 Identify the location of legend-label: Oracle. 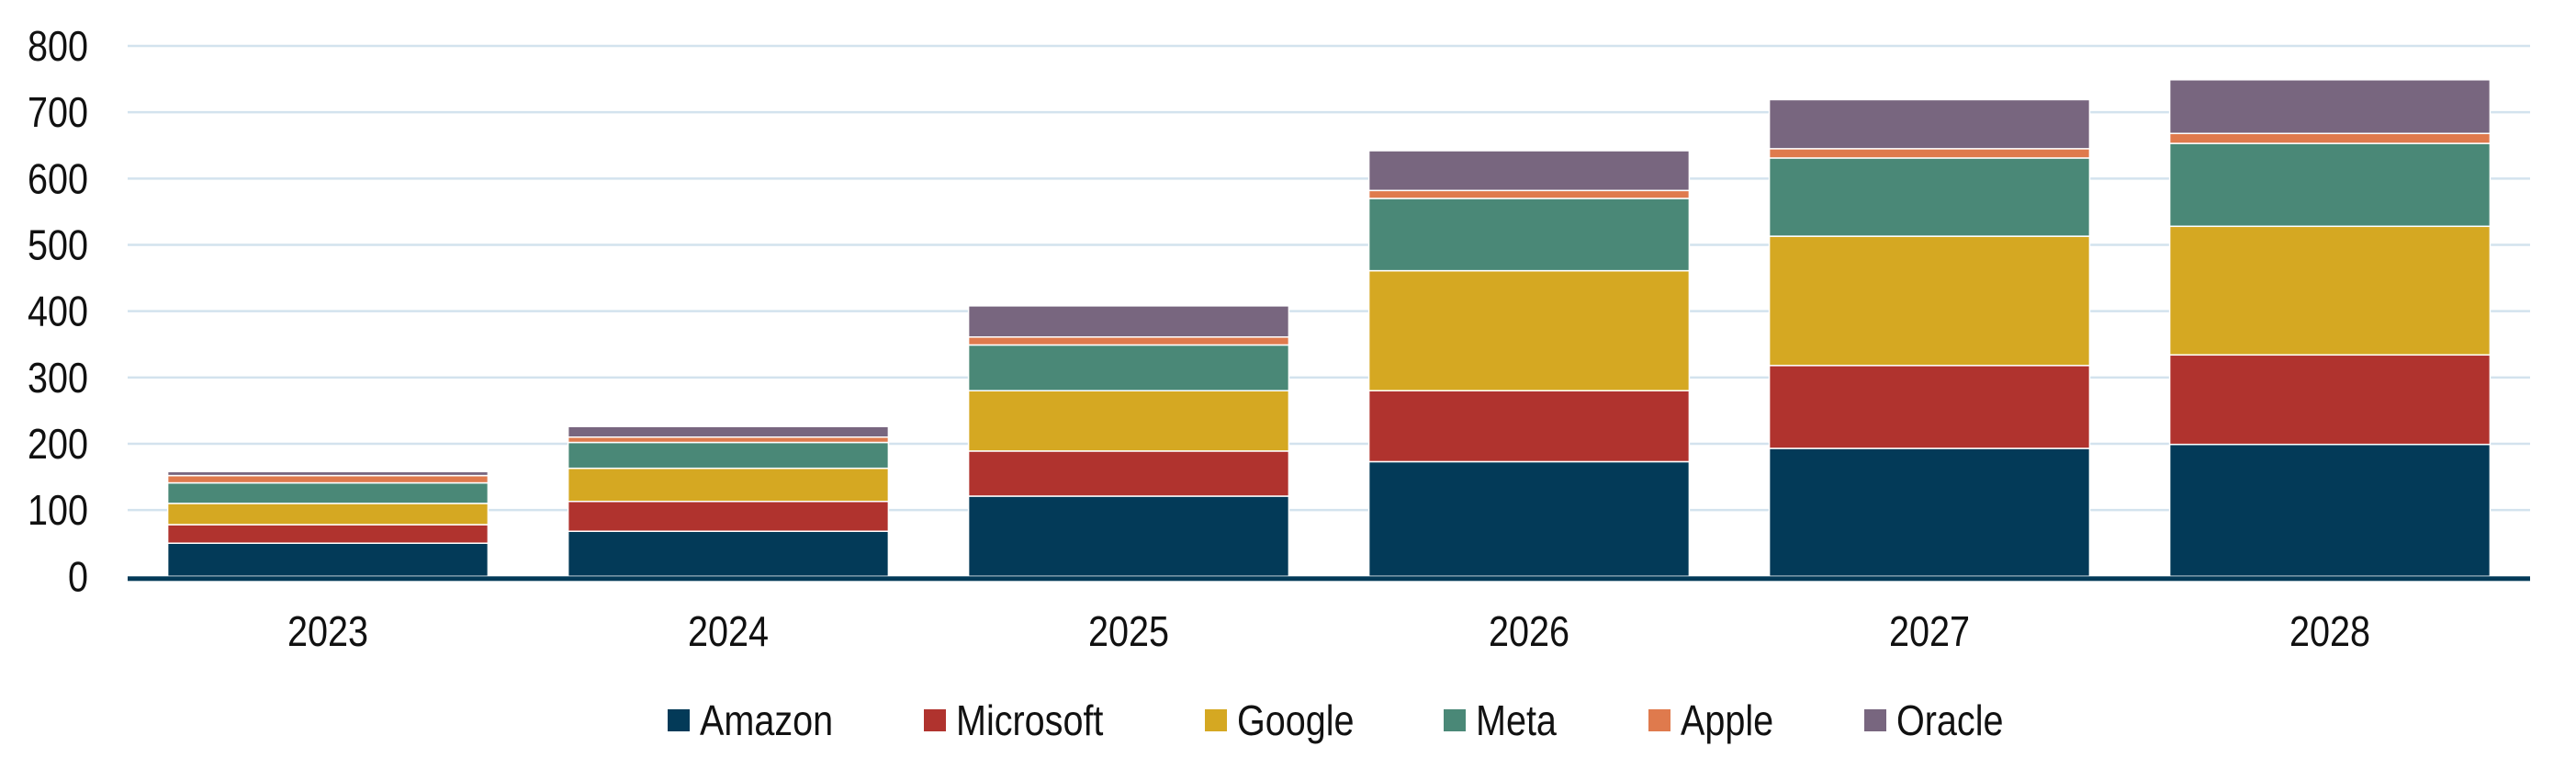
(1949, 720).